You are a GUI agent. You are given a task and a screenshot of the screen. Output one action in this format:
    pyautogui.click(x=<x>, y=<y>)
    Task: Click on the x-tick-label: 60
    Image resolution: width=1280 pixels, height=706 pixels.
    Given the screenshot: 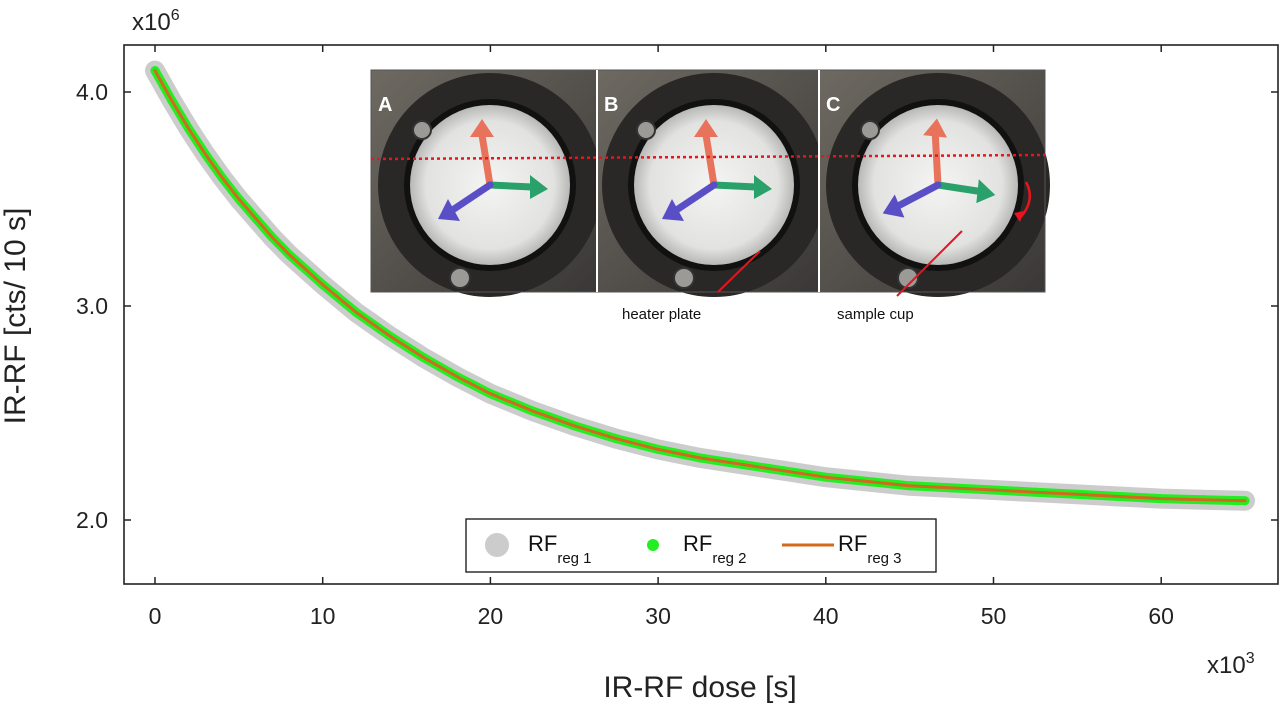 What is the action you would take?
    pyautogui.click(x=1161, y=616)
    